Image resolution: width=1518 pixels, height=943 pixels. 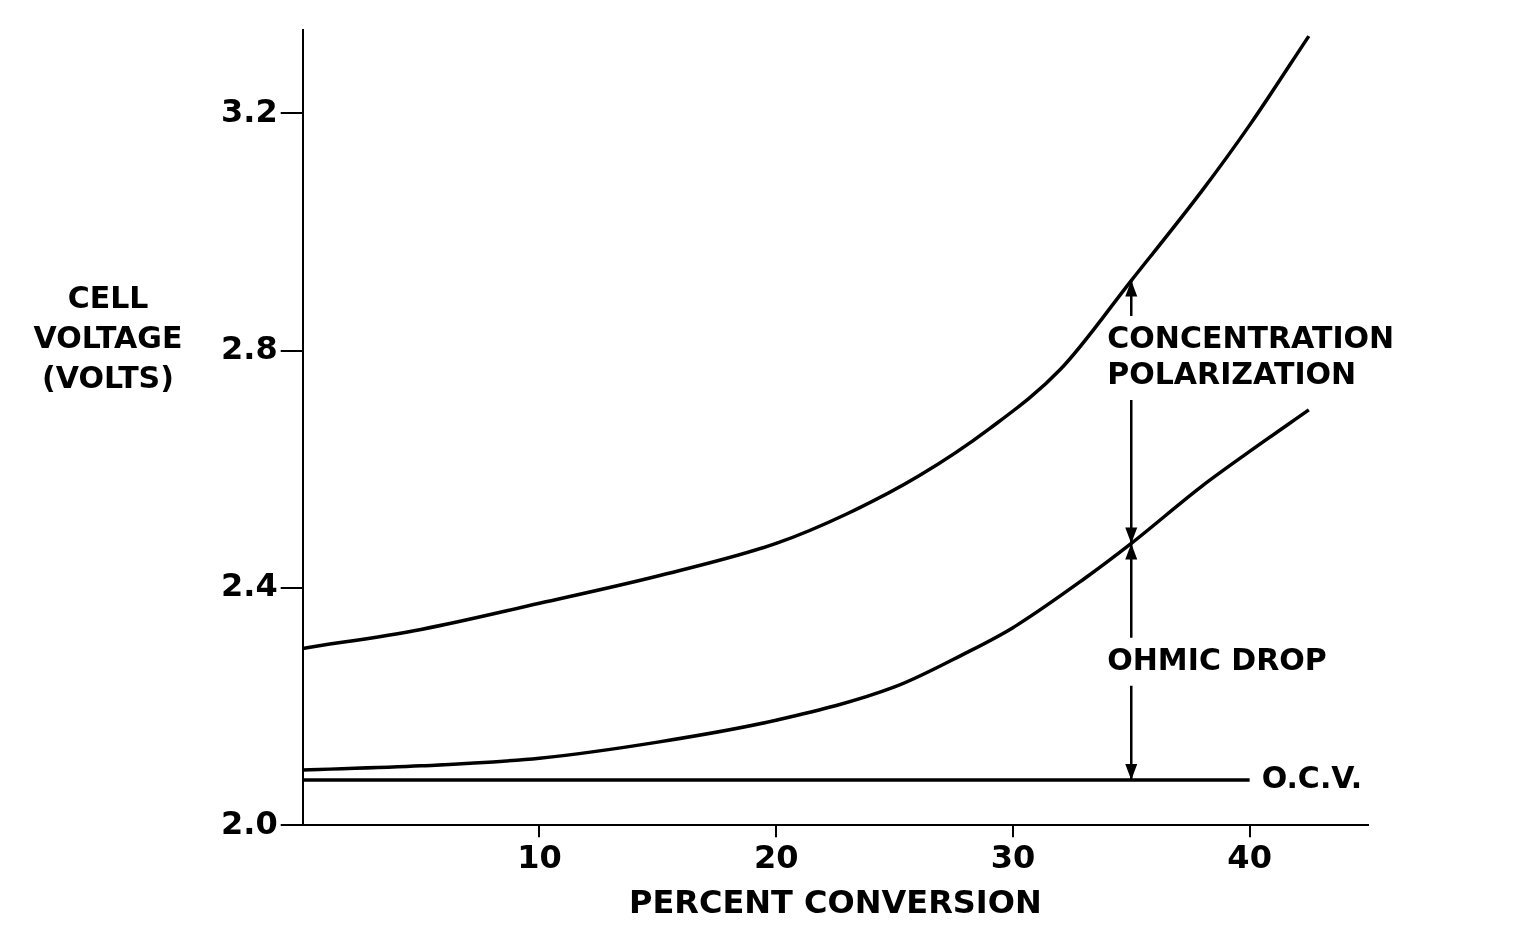 I want to click on x-tick-label: 10, so click(x=539, y=856).